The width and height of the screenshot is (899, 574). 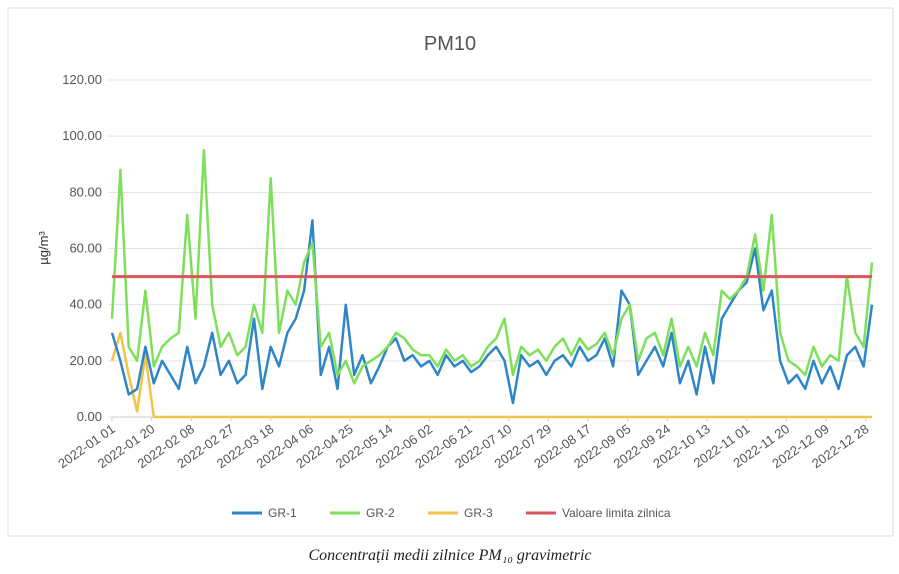 What do you see at coordinates (478, 513) in the screenshot?
I see `legend-label: GR-3` at bounding box center [478, 513].